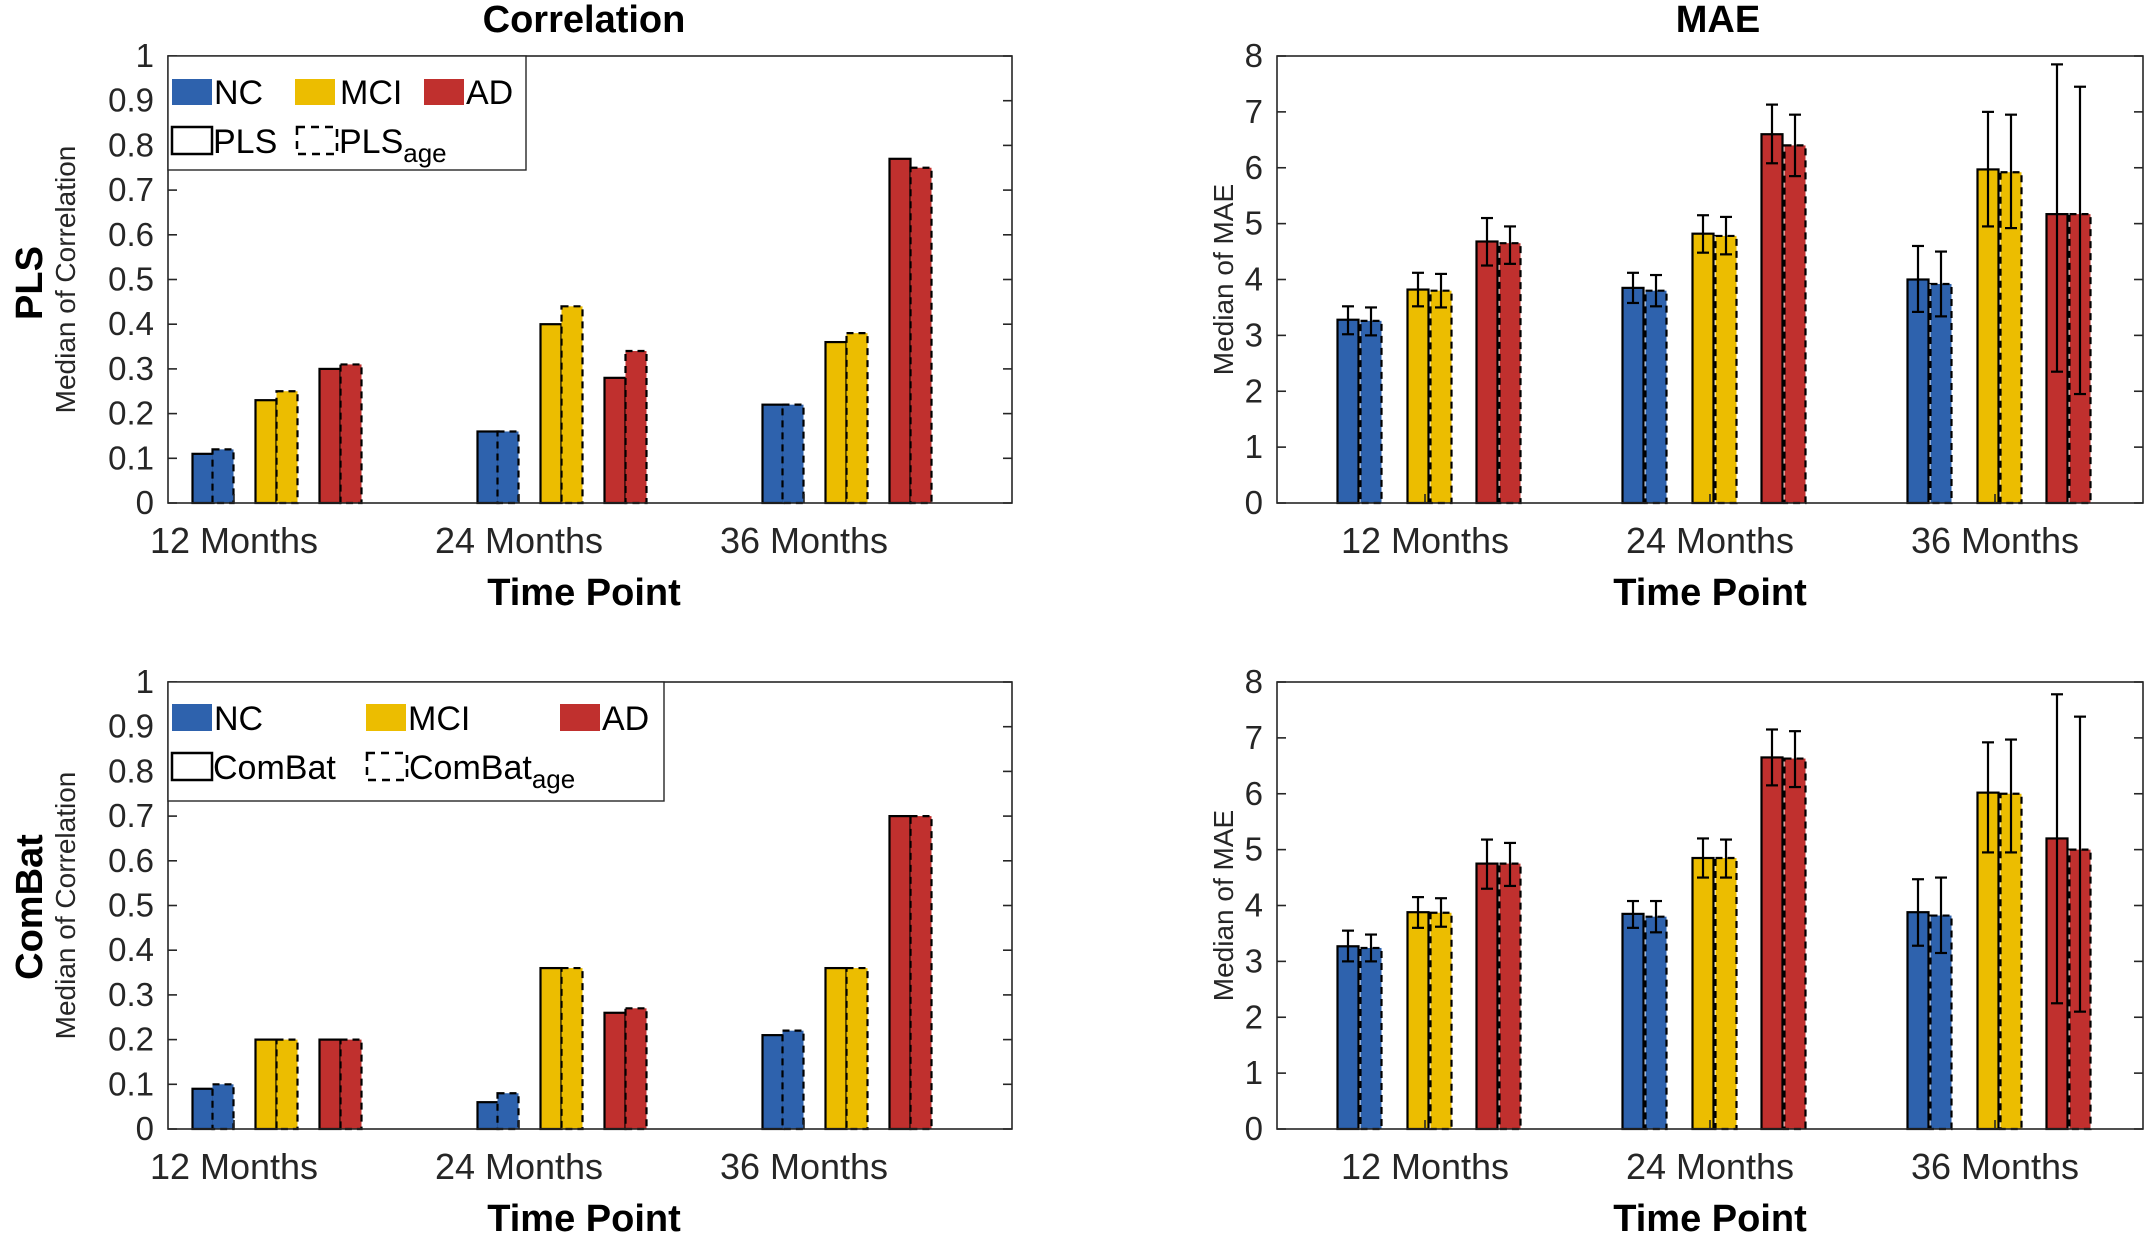 The height and width of the screenshot is (1235, 2148). I want to click on y-tick-label: 0.1, so click(131, 457).